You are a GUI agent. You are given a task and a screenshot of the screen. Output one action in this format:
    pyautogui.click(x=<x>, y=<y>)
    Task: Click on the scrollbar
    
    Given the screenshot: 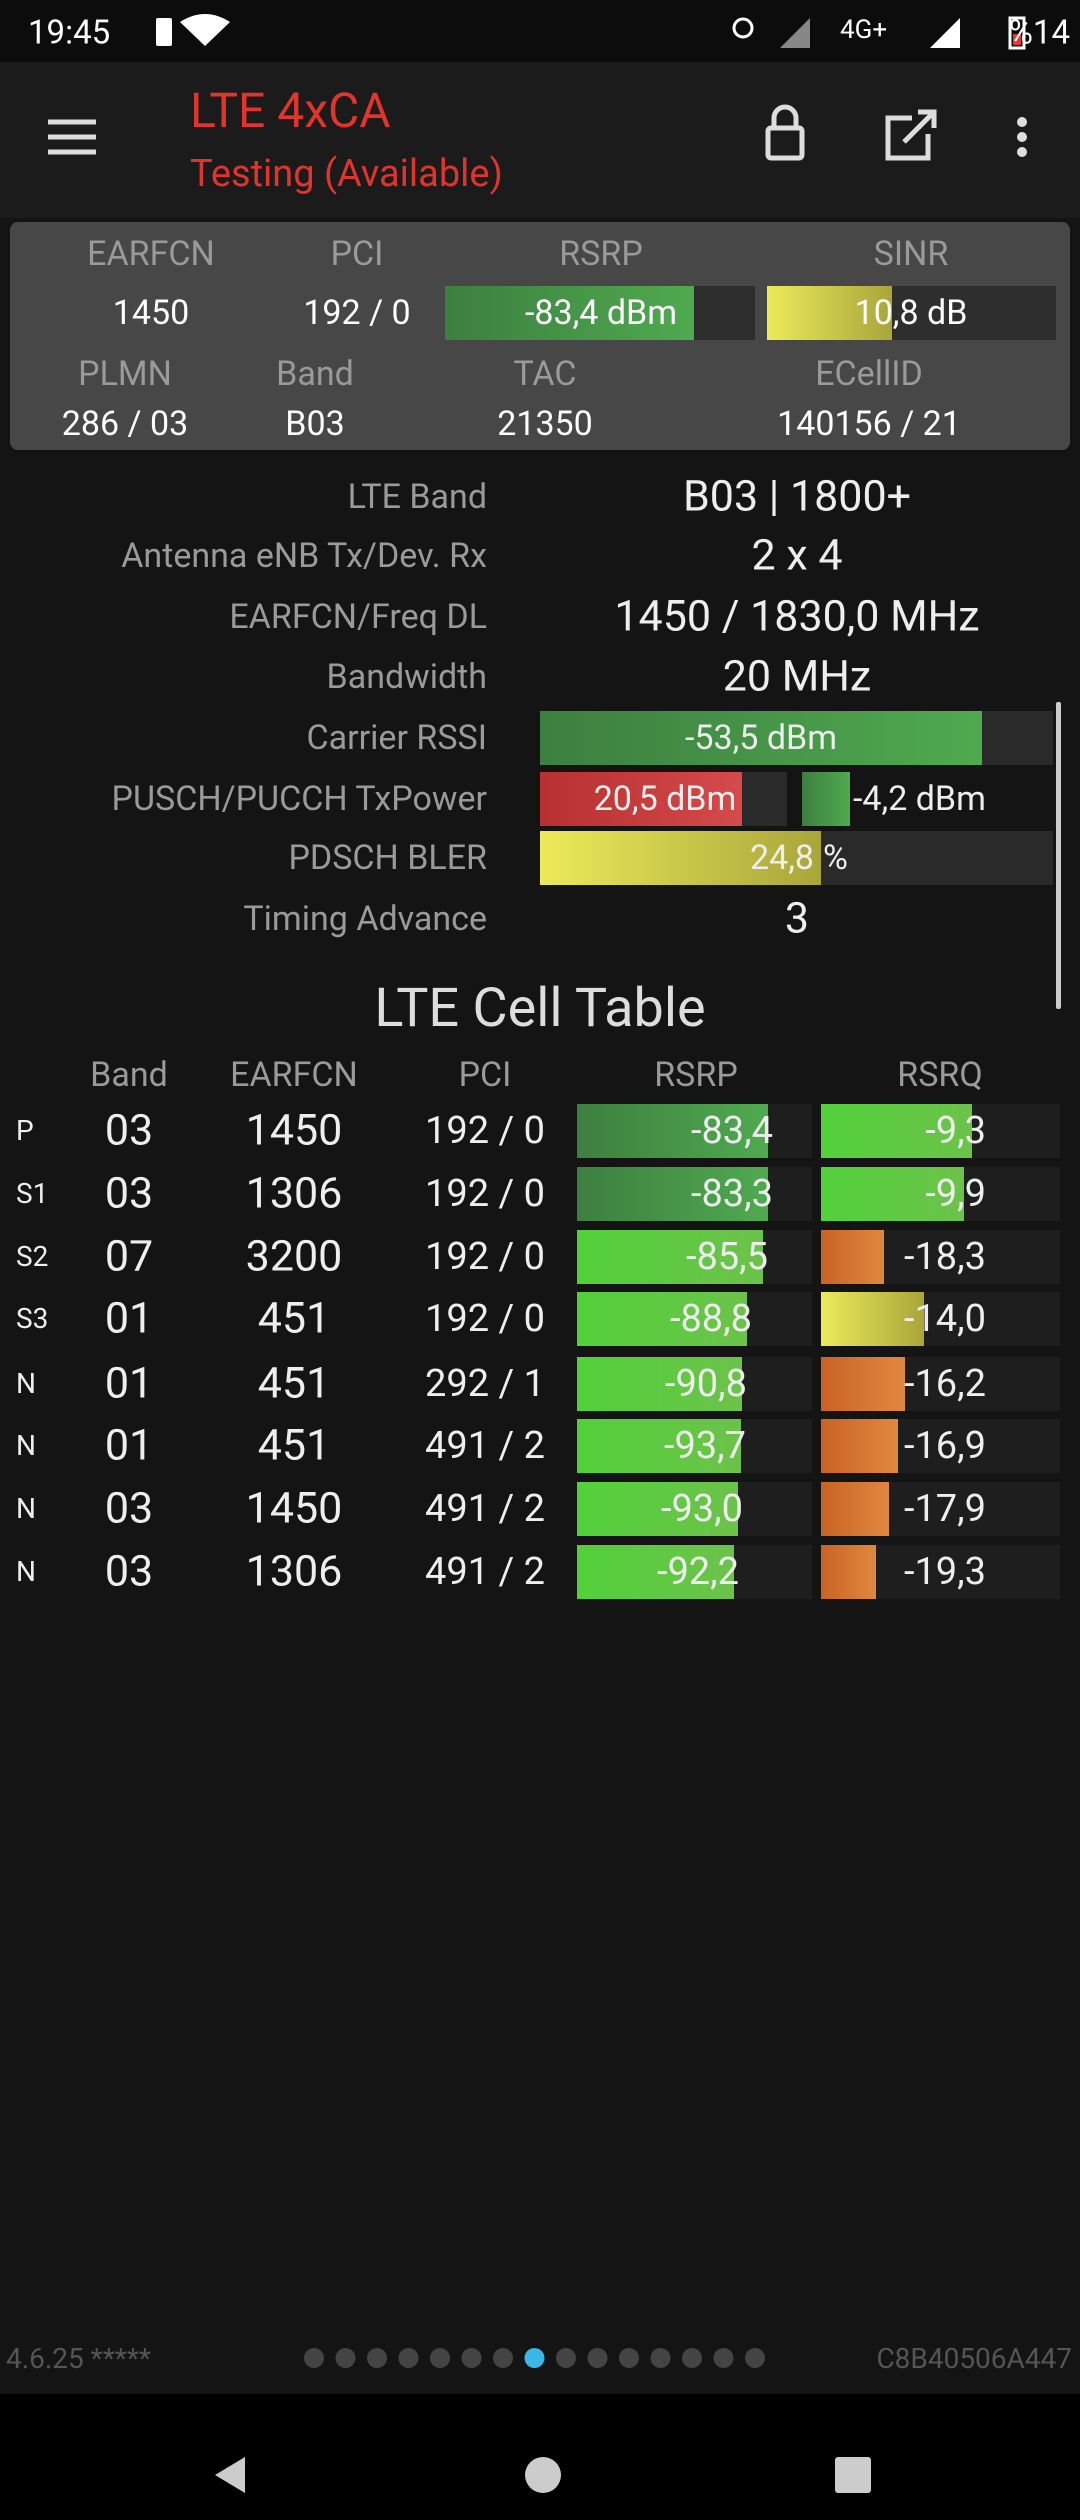 What is the action you would take?
    pyautogui.click(x=1058, y=855)
    